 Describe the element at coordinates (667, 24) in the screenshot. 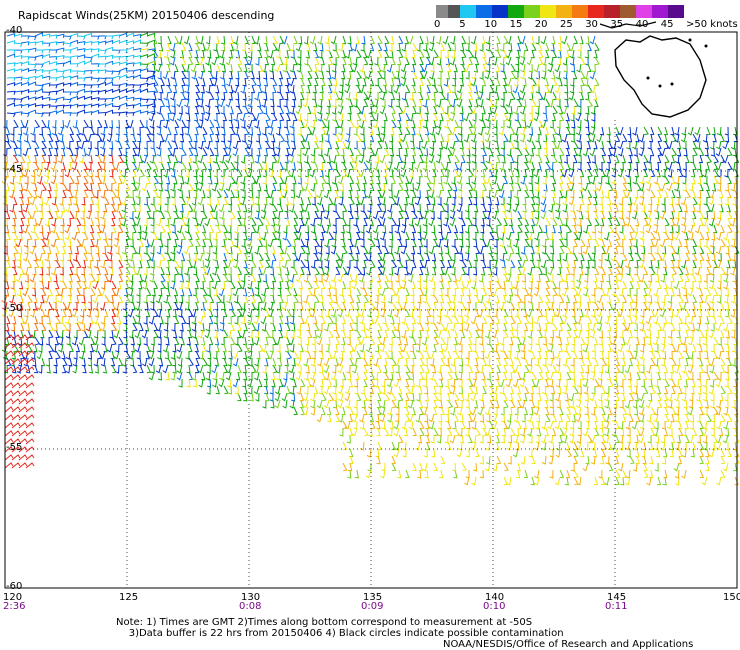

I see `colorbar-tick-label: 45` at that location.